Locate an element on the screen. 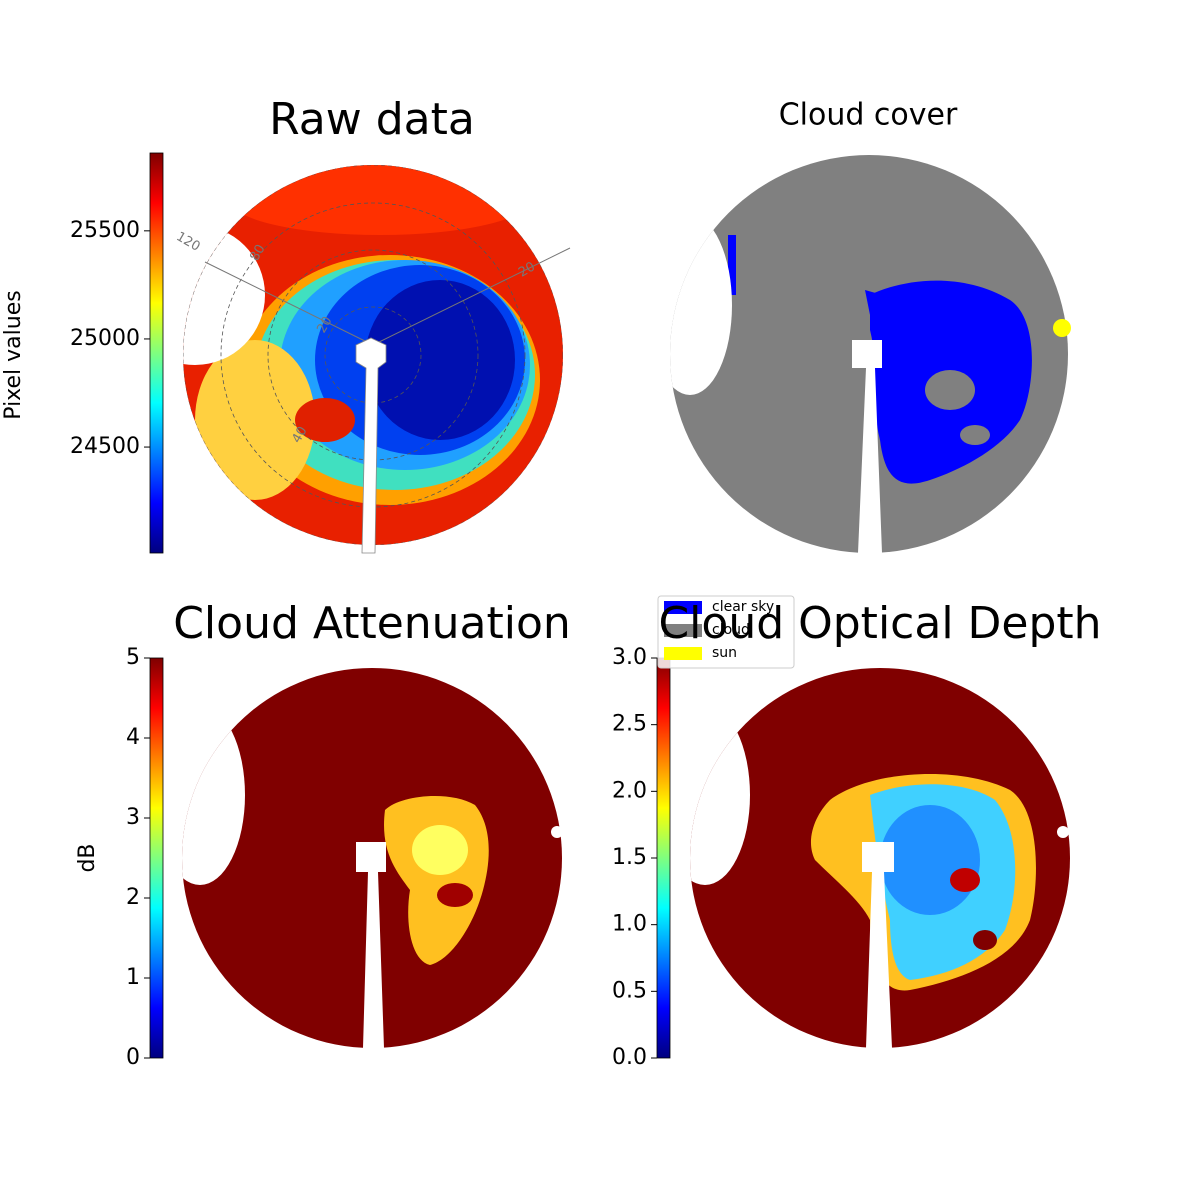 The width and height of the screenshot is (1200, 1200). colorbar-label: Pixel values is located at coordinates (13, 354).